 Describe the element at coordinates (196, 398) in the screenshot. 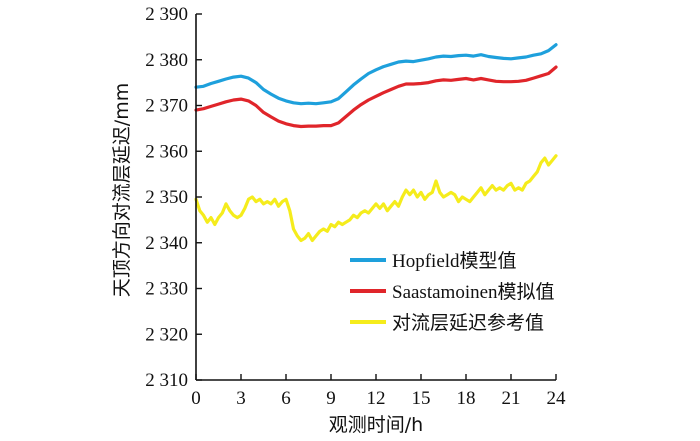

I see `x-tick-label: 0` at that location.